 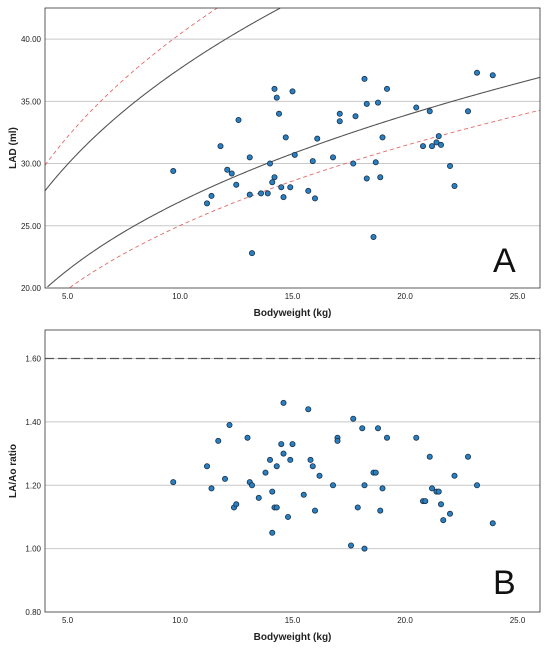 I want to click on x-tick-label: 25.0, so click(x=518, y=296).